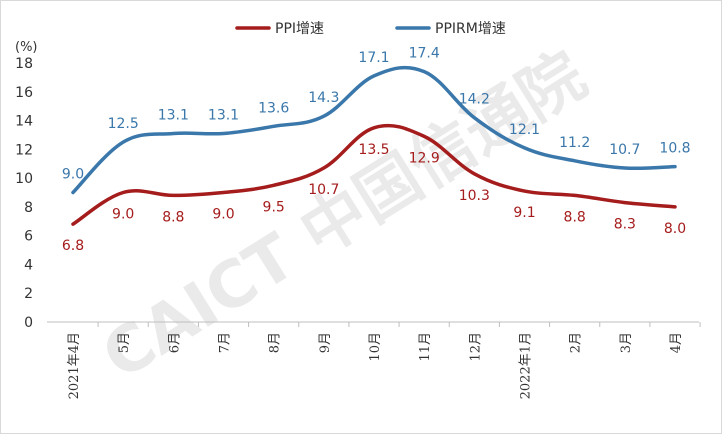 This screenshot has height=434, width=722. Describe the element at coordinates (24, 150) in the screenshot. I see `y-tick-label: 12` at that location.